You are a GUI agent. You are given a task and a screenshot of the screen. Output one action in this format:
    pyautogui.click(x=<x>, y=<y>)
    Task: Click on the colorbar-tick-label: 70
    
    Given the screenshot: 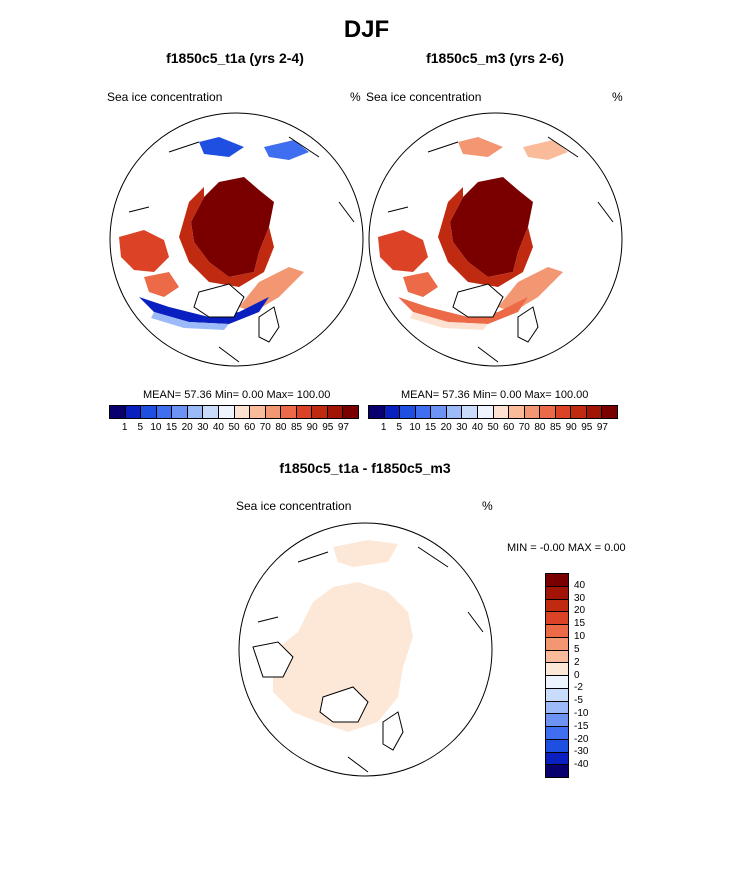 What is the action you would take?
    pyautogui.click(x=265, y=427)
    